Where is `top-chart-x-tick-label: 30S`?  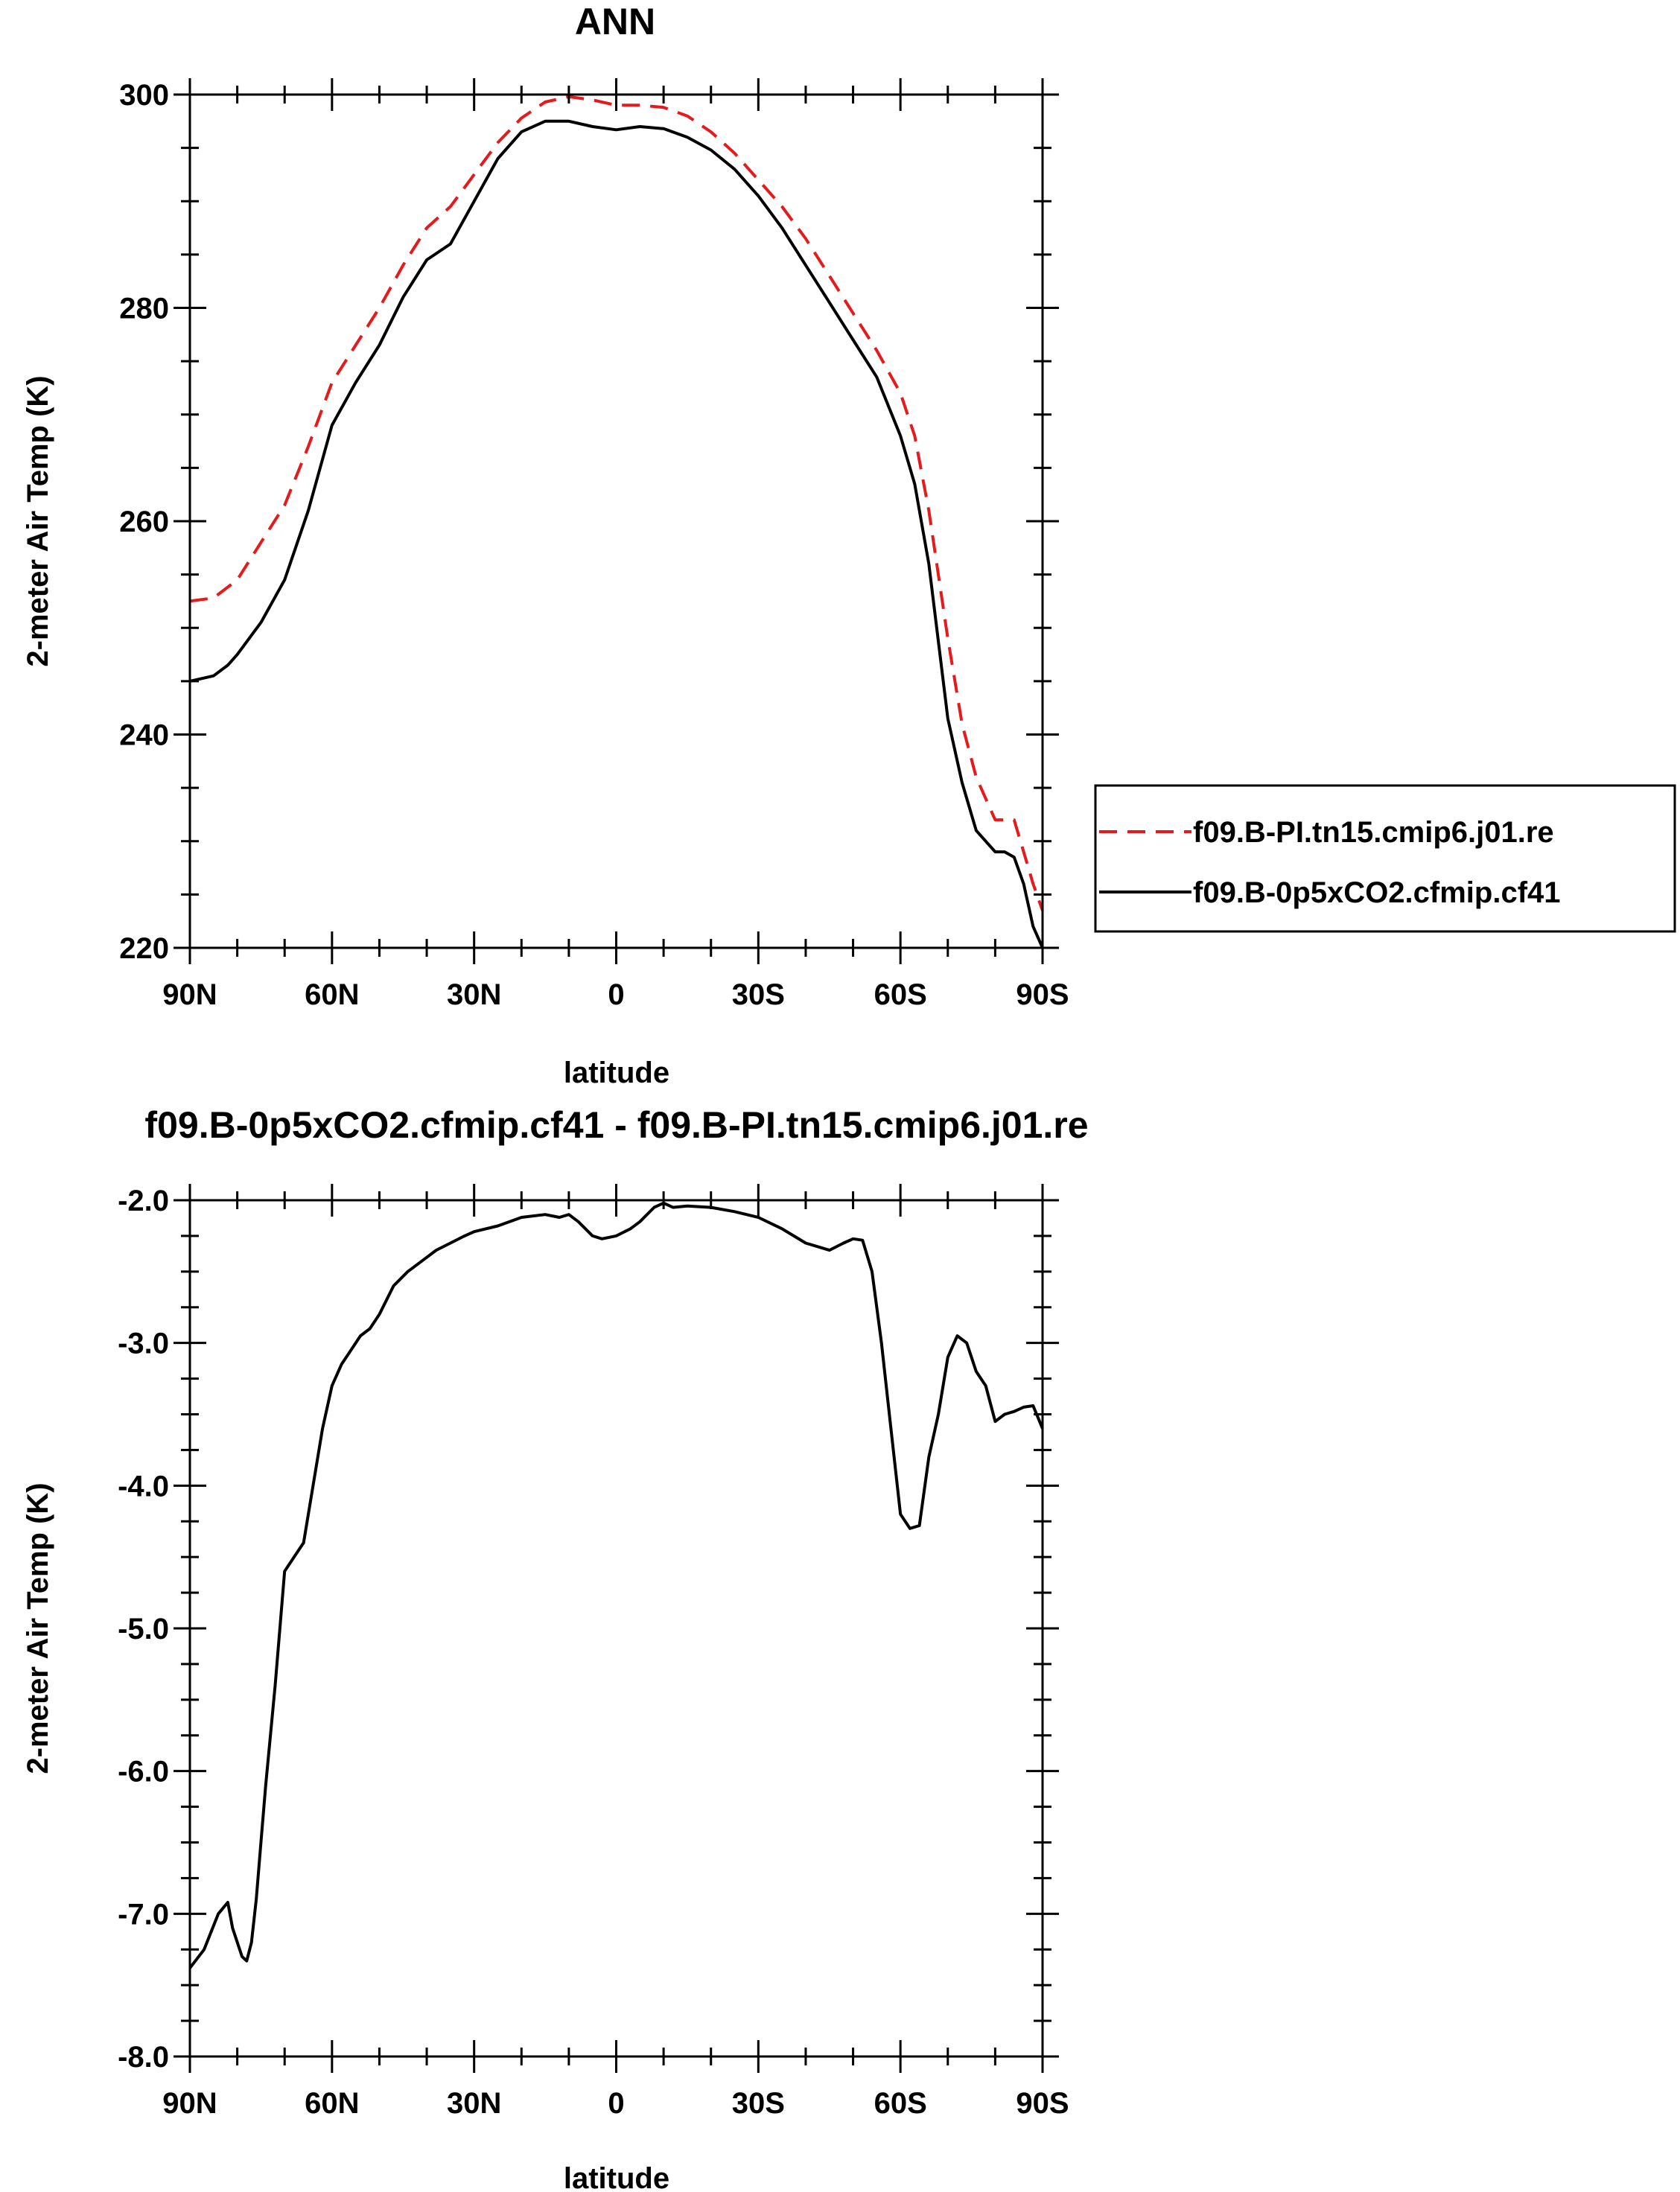 top-chart-x-tick-label: 30S is located at coordinates (758, 994).